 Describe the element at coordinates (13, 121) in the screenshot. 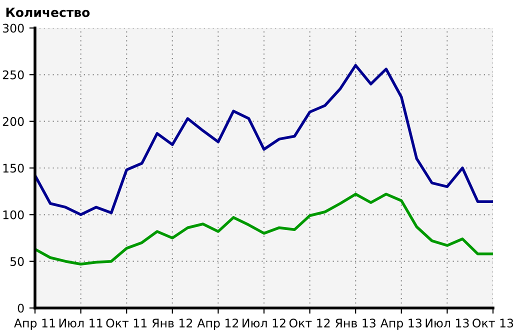

I see `y-tick-label: 200` at that location.